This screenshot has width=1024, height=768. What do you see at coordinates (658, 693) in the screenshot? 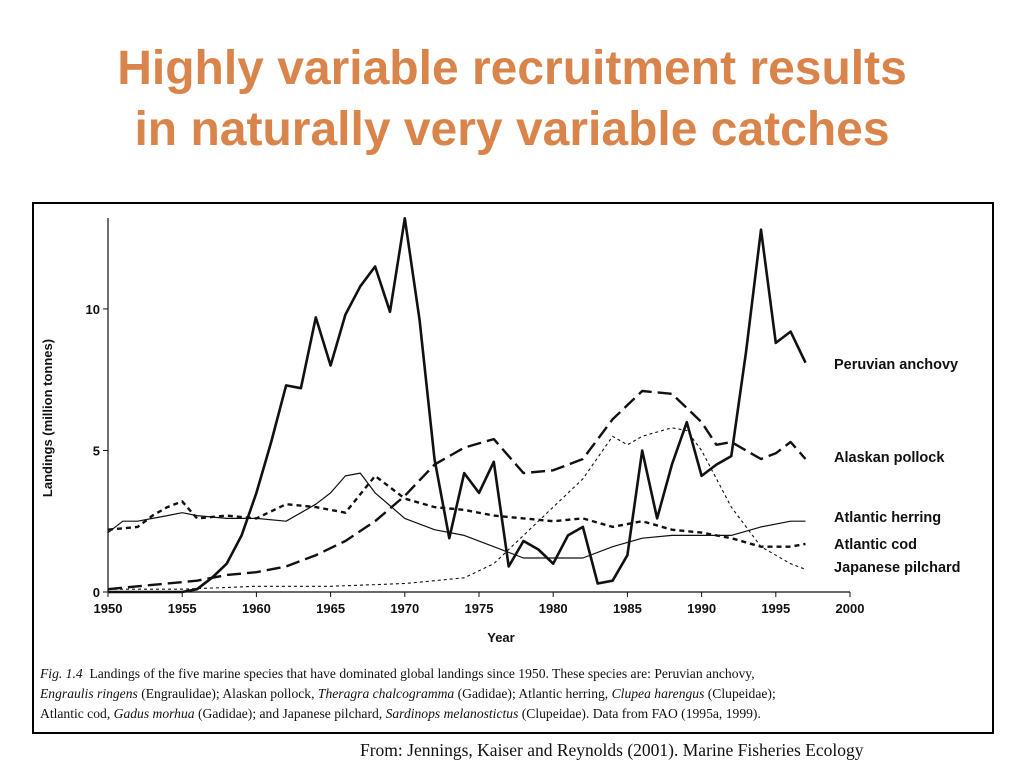
I see `caption-sci-name: Clupea harengus` at bounding box center [658, 693].